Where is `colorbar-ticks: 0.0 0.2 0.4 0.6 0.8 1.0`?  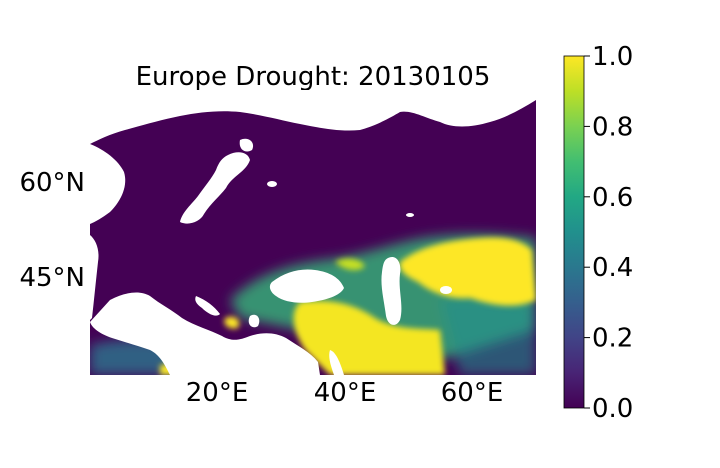 colorbar-ticks: 0.0 0.2 0.4 0.6 0.8 1.0 is located at coordinates (608, 233).